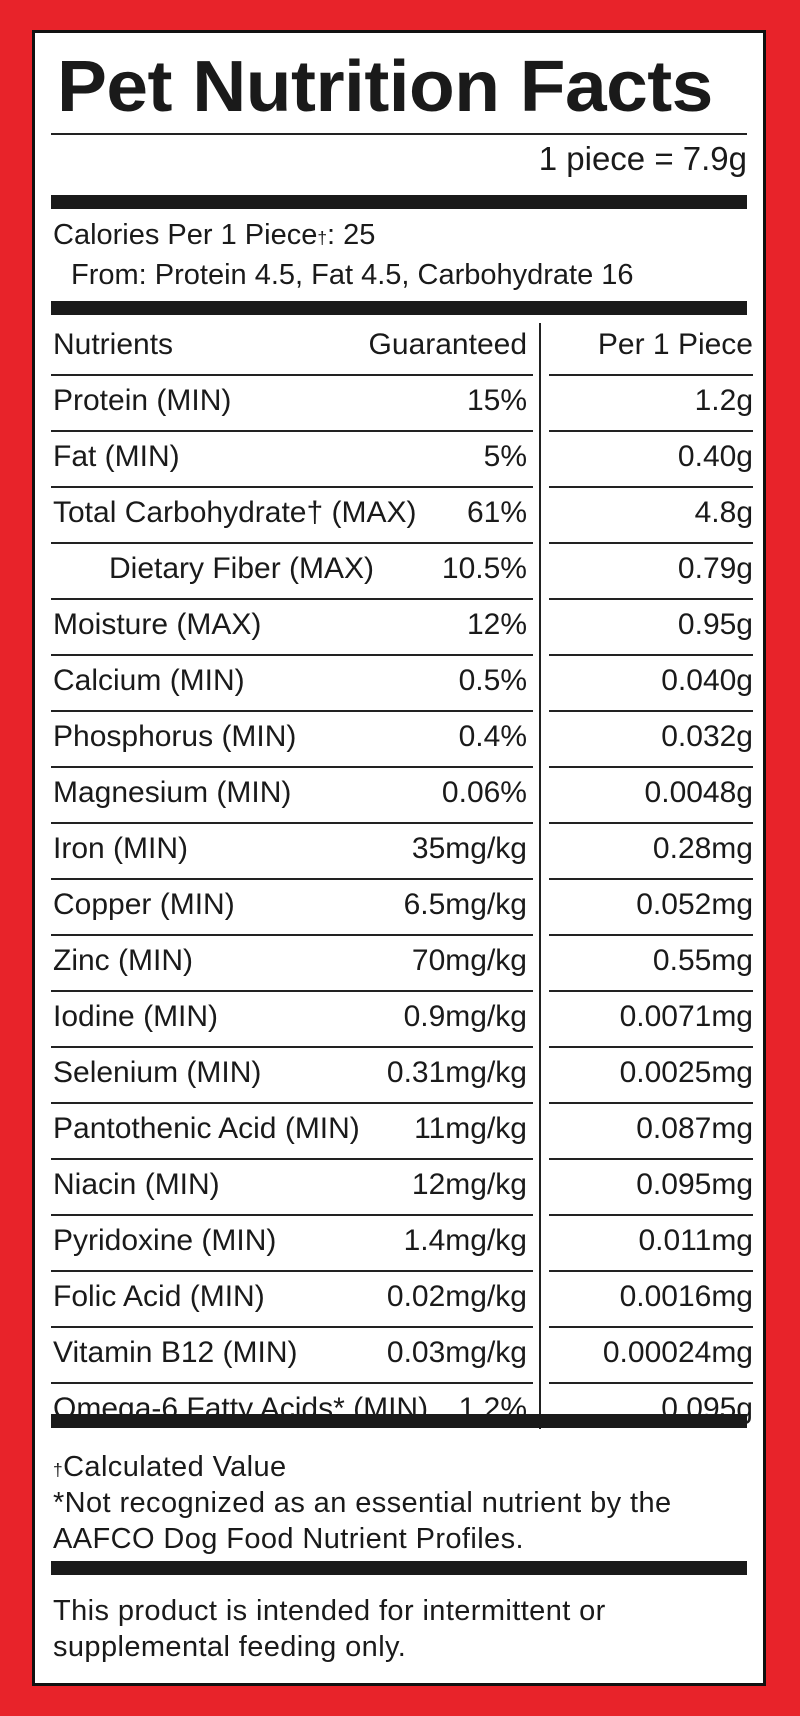 The image size is (800, 1716). Describe the element at coordinates (149, 680) in the screenshot. I see `nutrient-name: Calcium (MIN)` at that location.